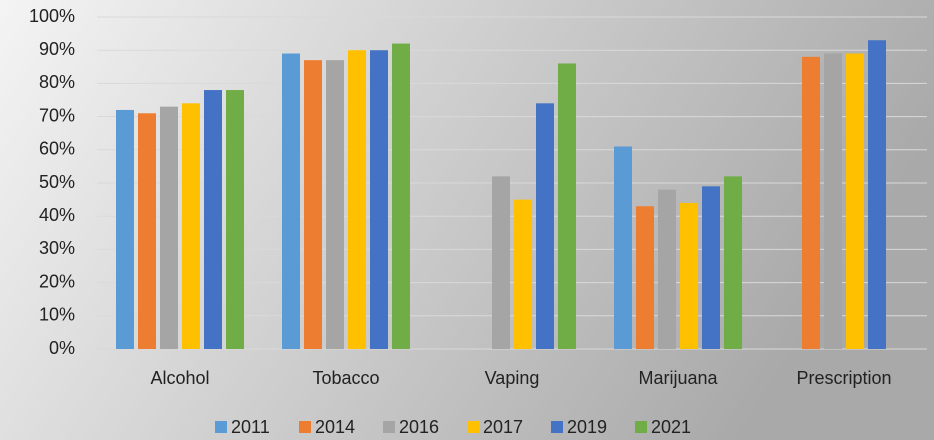 The image size is (934, 440). Describe the element at coordinates (57, 149) in the screenshot. I see `y-tick-label: 60%` at that location.